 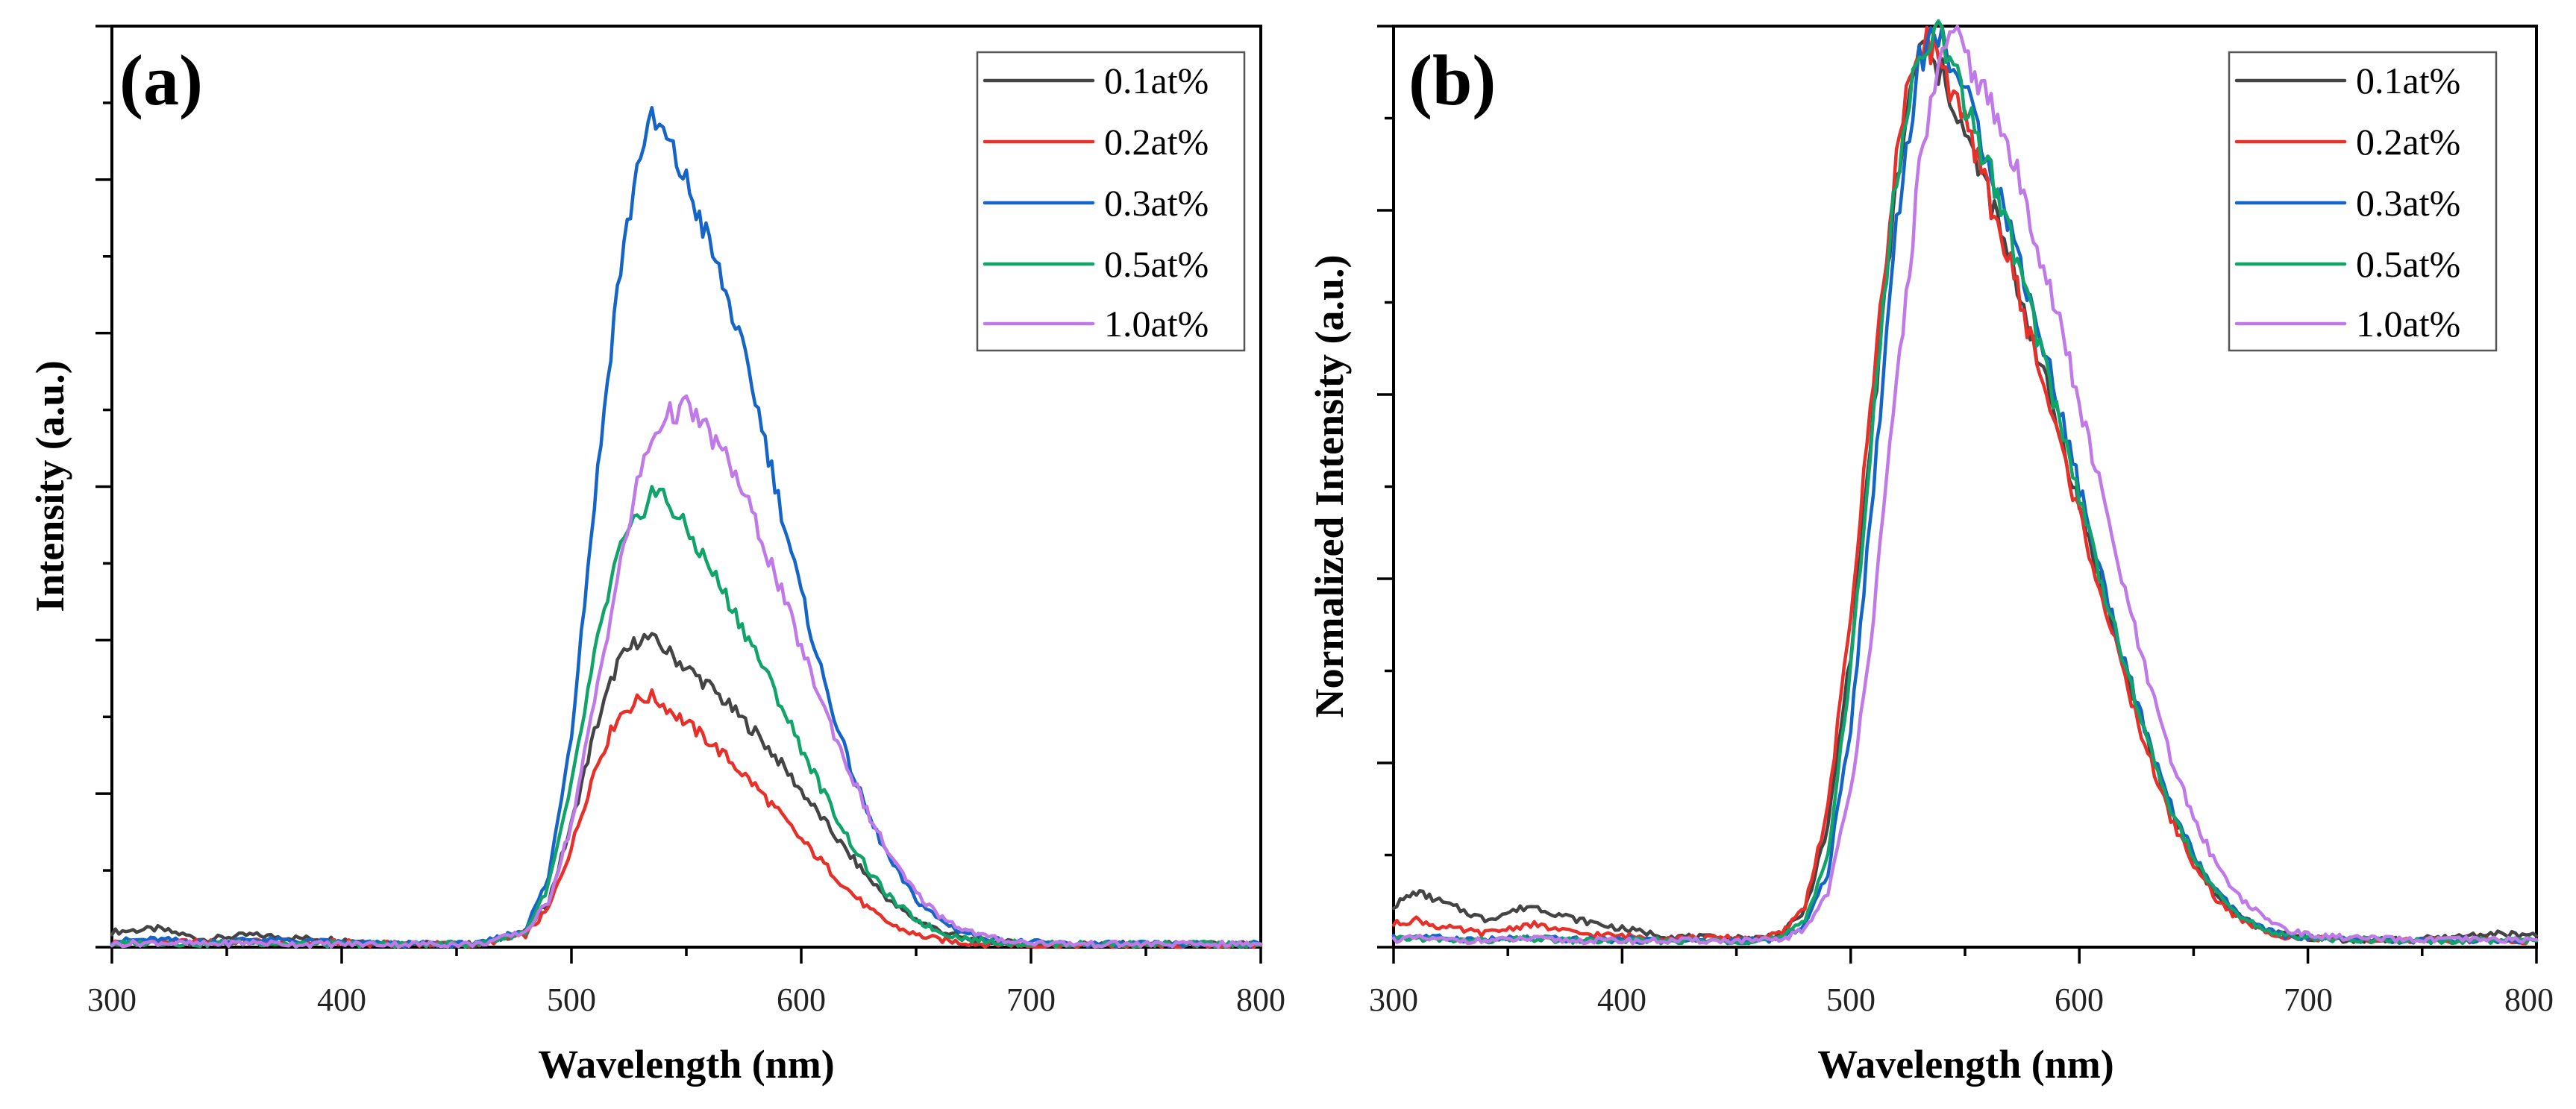 I want to click on panel-b-xtick-label: 500, so click(x=1850, y=999).